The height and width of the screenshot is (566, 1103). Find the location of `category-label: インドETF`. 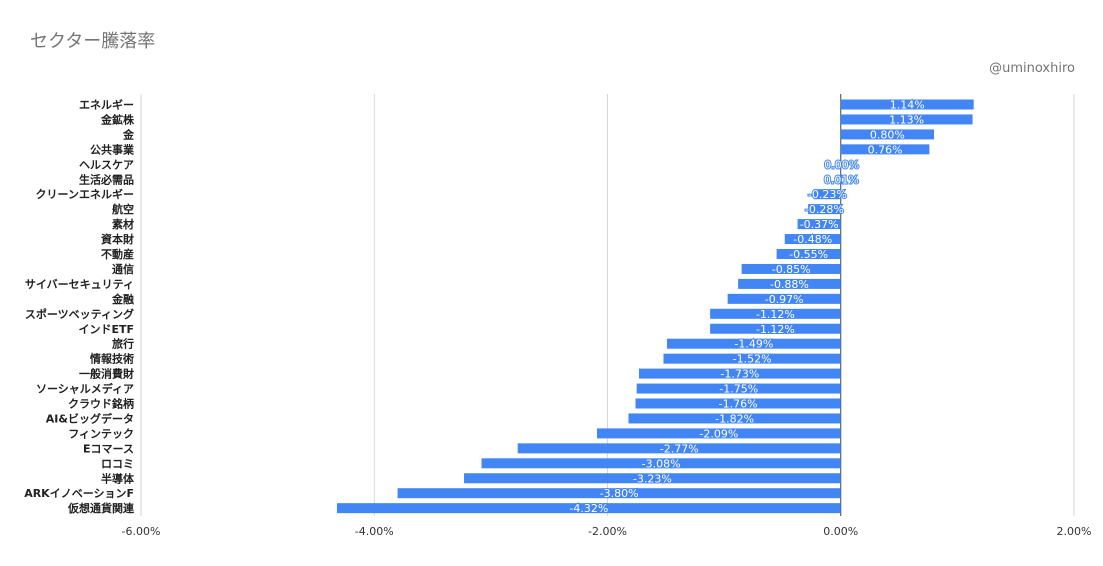

category-label: インドETF is located at coordinates (106, 329).